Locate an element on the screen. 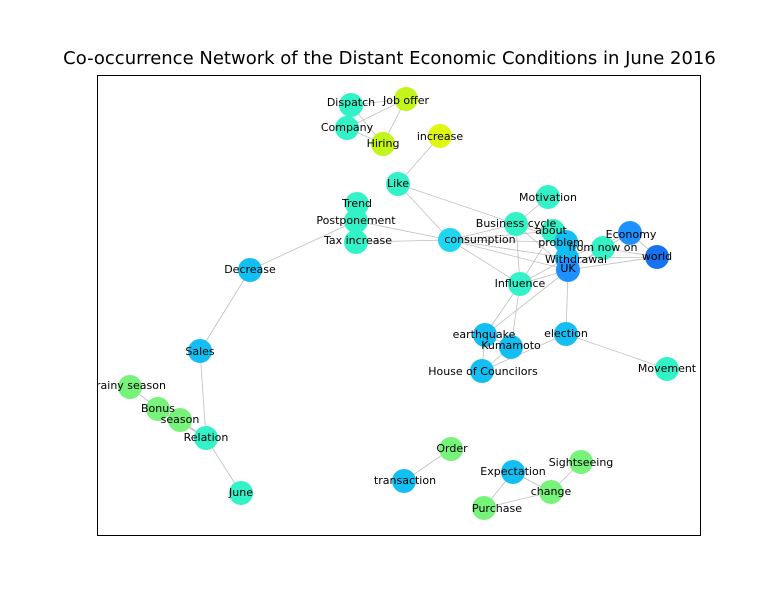  node-label-like: Like is located at coordinates (398, 183).